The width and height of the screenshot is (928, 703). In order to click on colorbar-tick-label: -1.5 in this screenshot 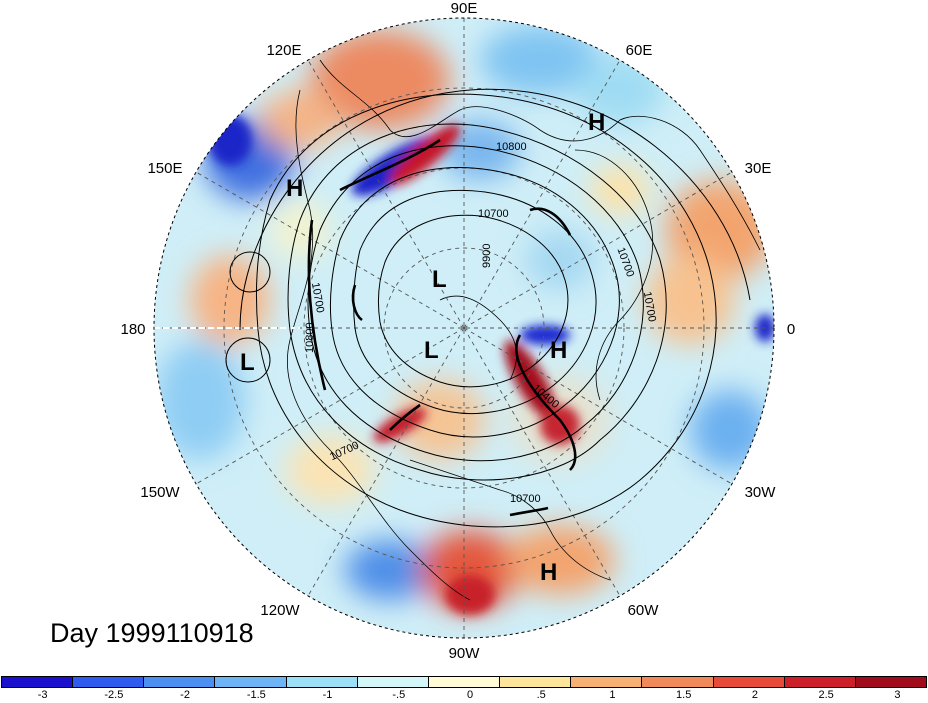, I will do `click(256, 695)`.